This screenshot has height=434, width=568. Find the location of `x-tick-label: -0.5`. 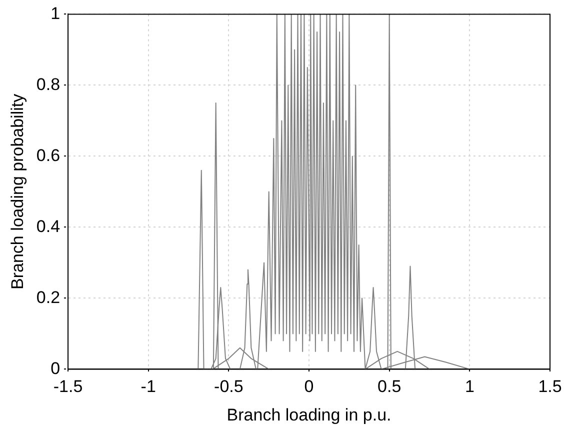

x-tick-label: -0.5 is located at coordinates (229, 386).